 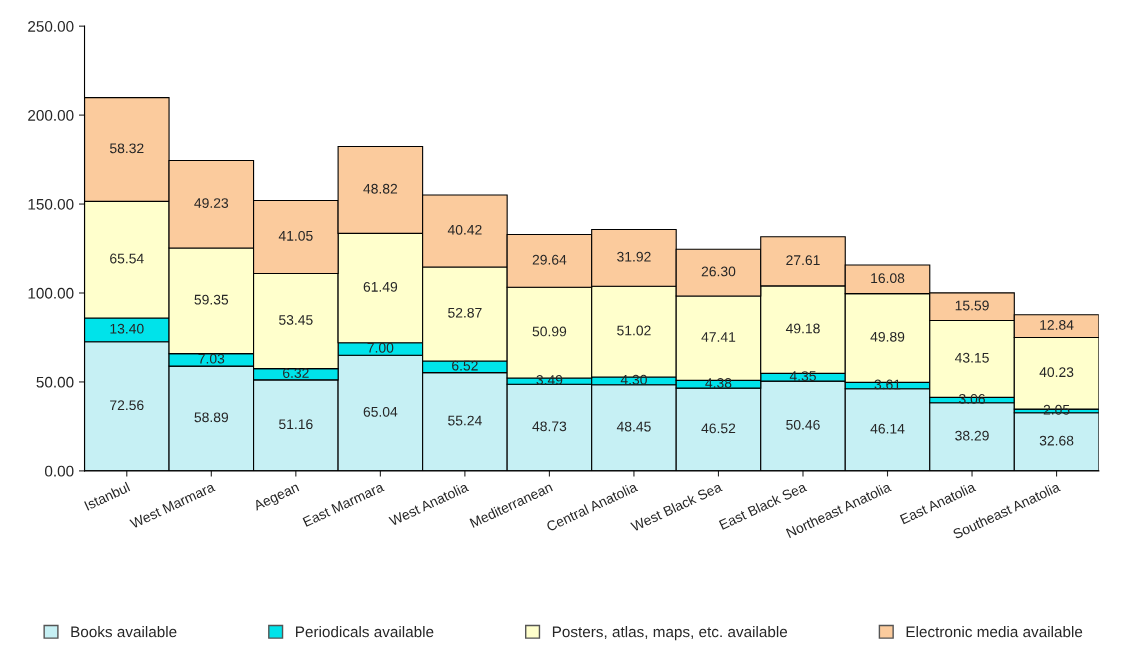 I want to click on data-label: 49.18, so click(x=802, y=328).